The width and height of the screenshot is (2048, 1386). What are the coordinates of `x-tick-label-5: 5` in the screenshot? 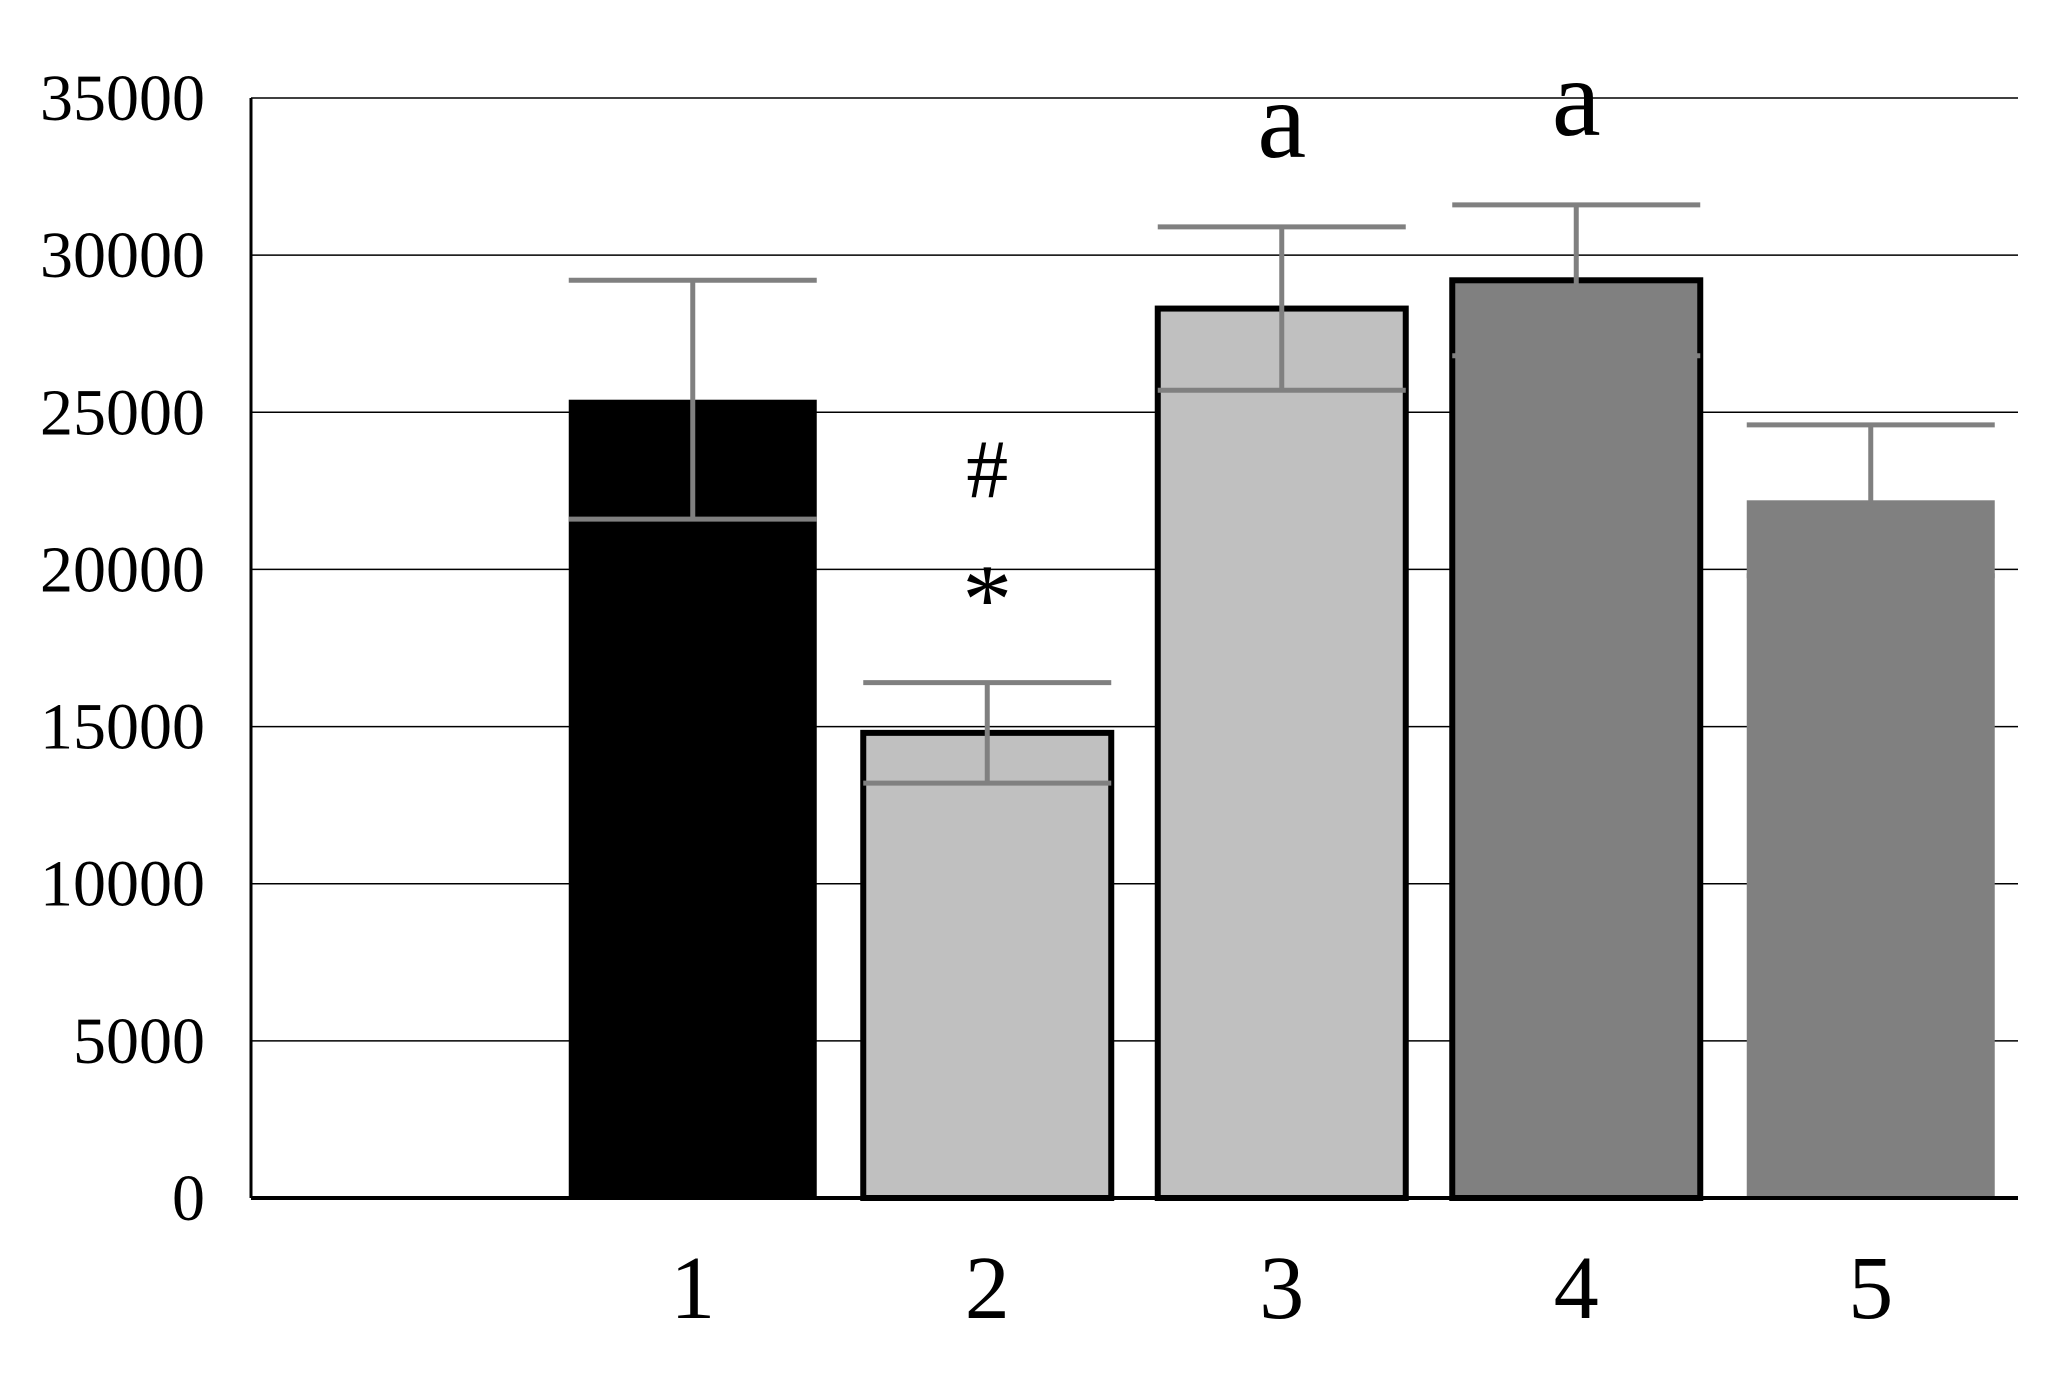 It's located at (1870, 1288).